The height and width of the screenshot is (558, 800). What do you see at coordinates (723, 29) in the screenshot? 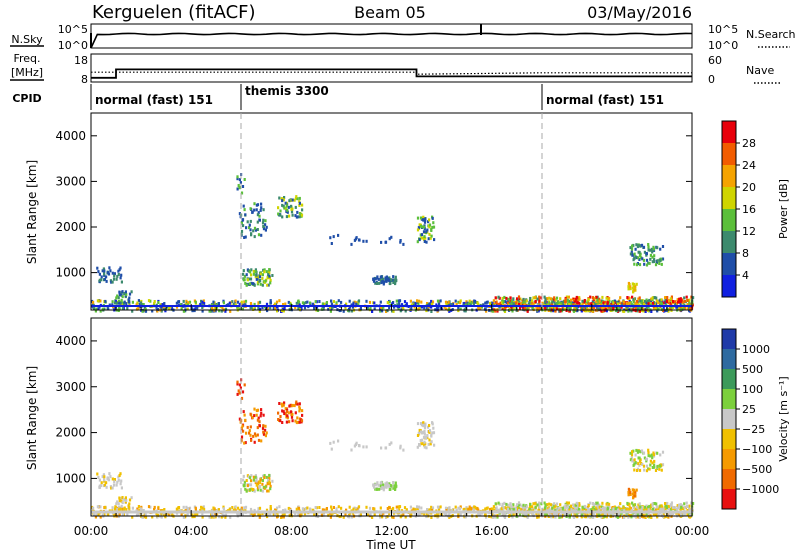
I see `noise-tick-right-top: 10^5` at bounding box center [723, 29].